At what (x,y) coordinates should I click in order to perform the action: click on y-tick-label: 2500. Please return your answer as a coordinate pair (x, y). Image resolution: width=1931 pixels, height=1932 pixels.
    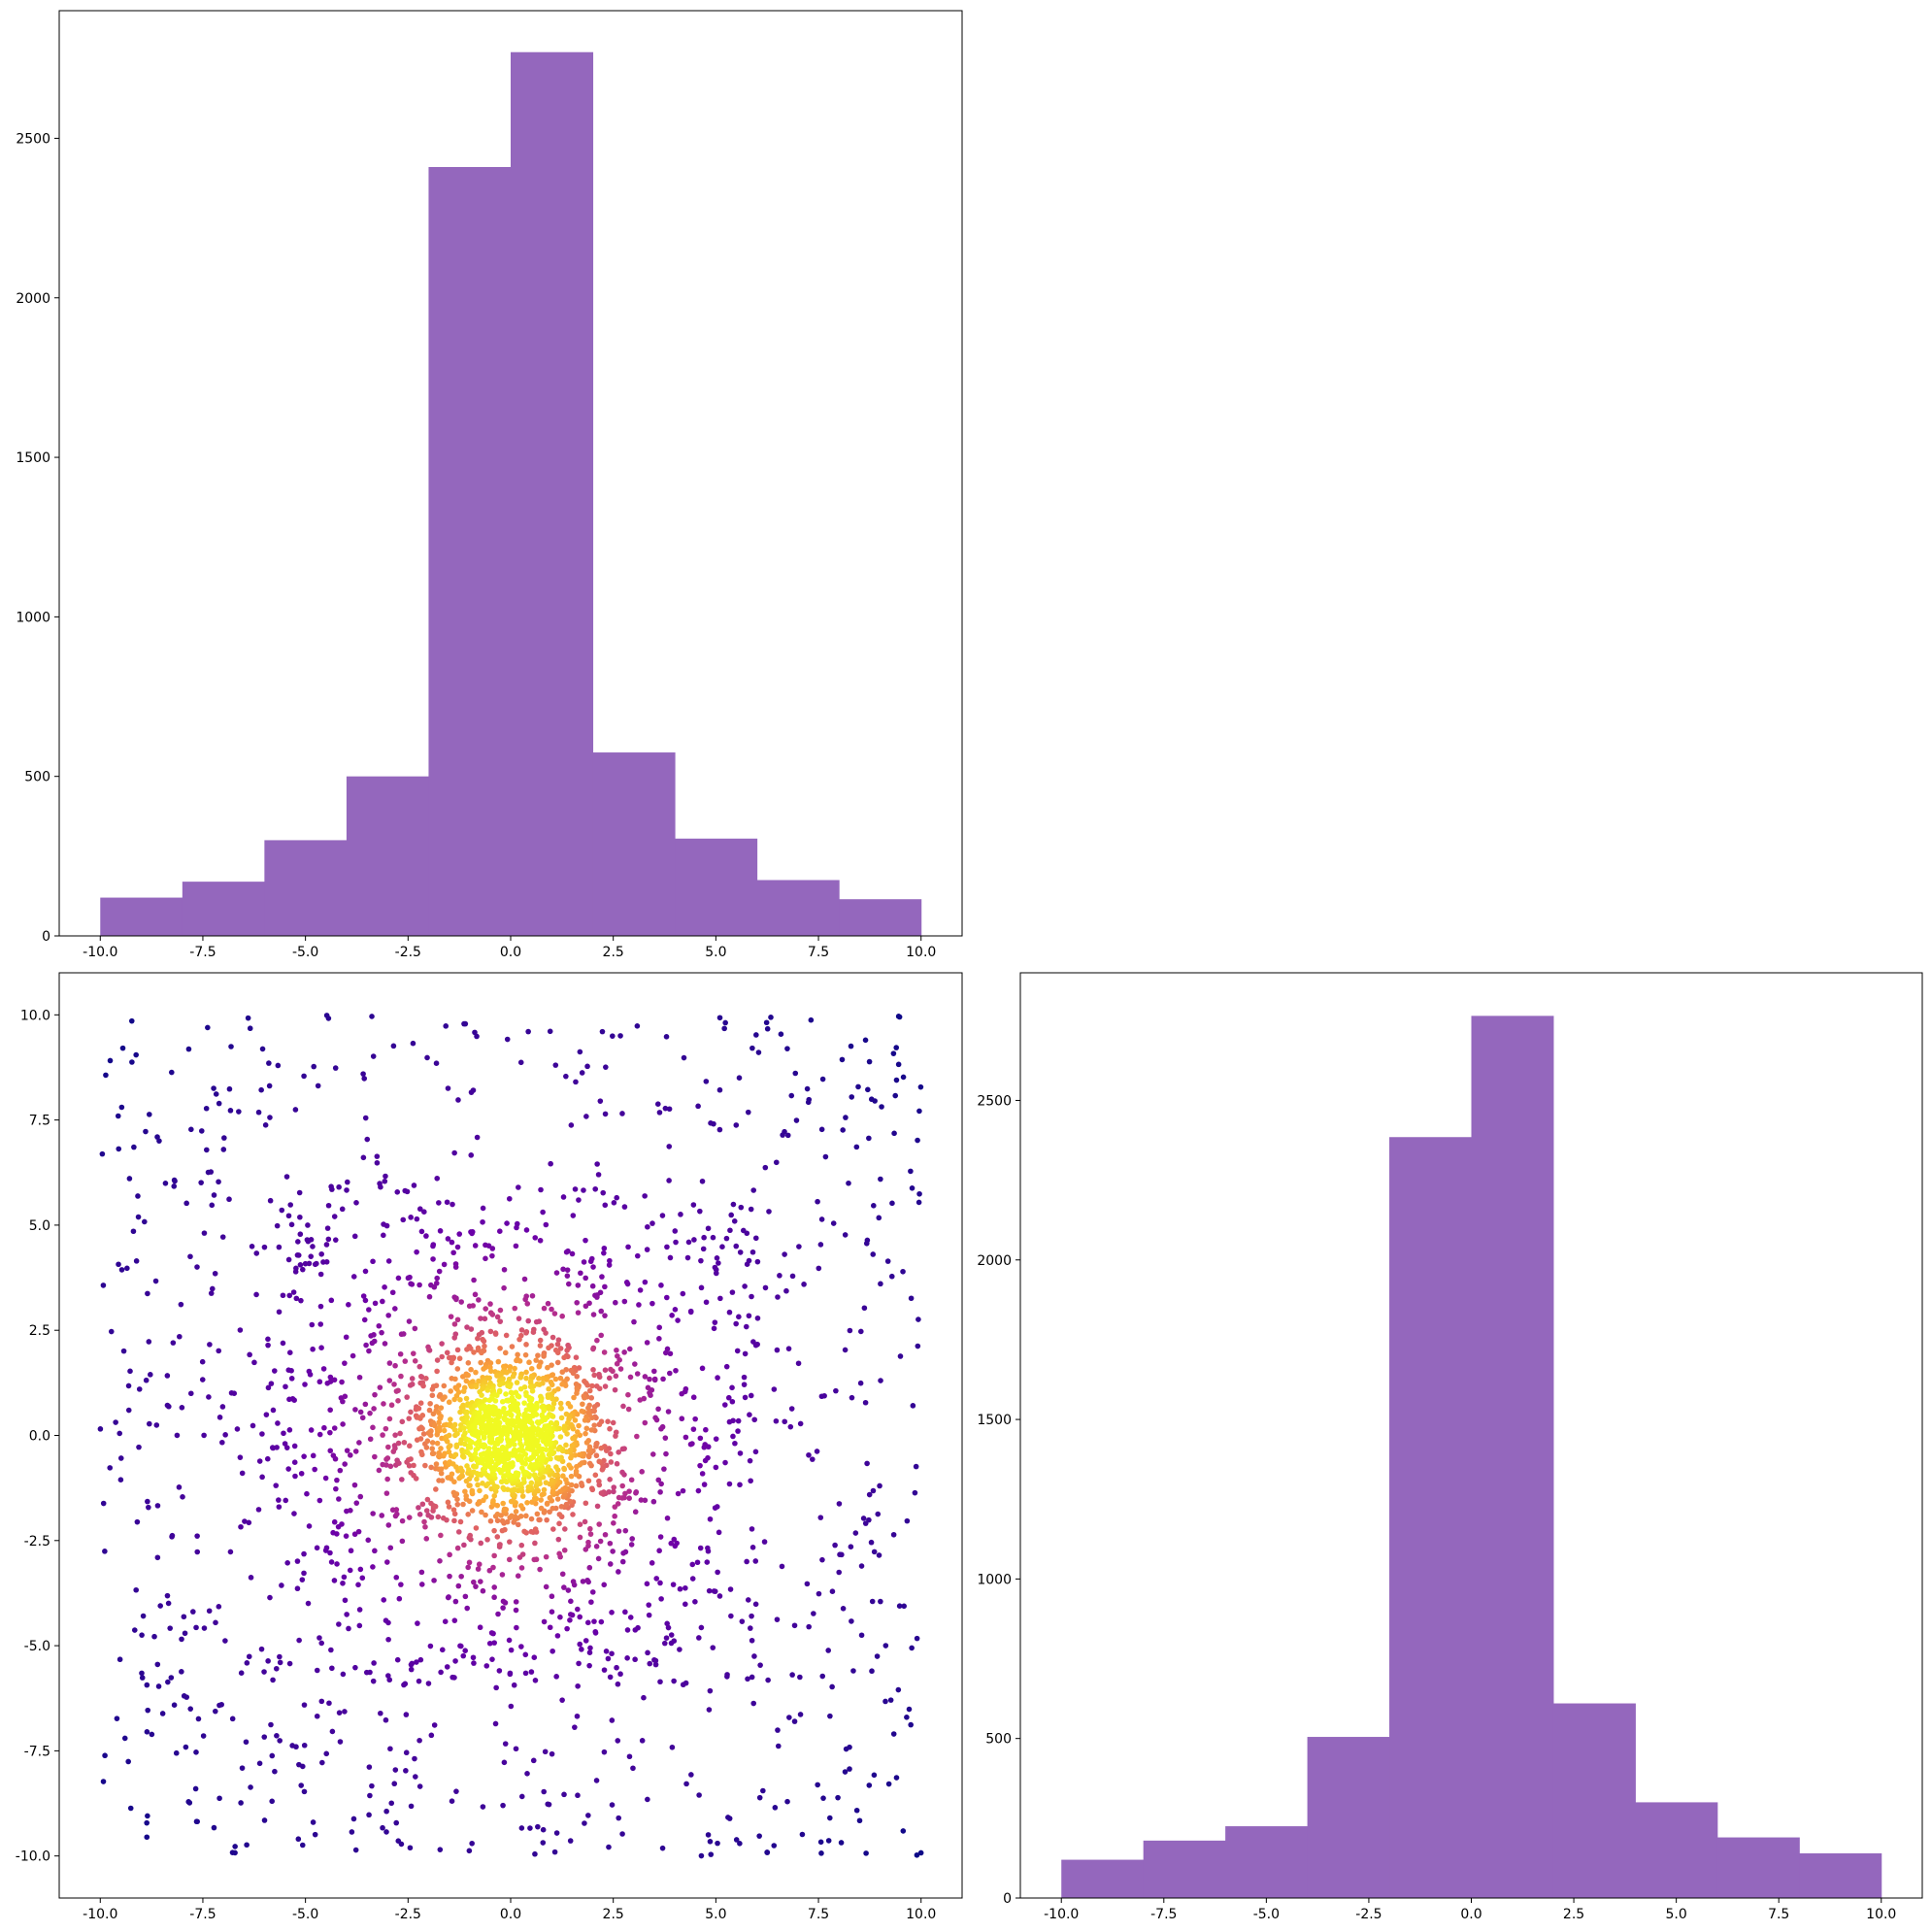
    Looking at the image, I should click on (33, 139).